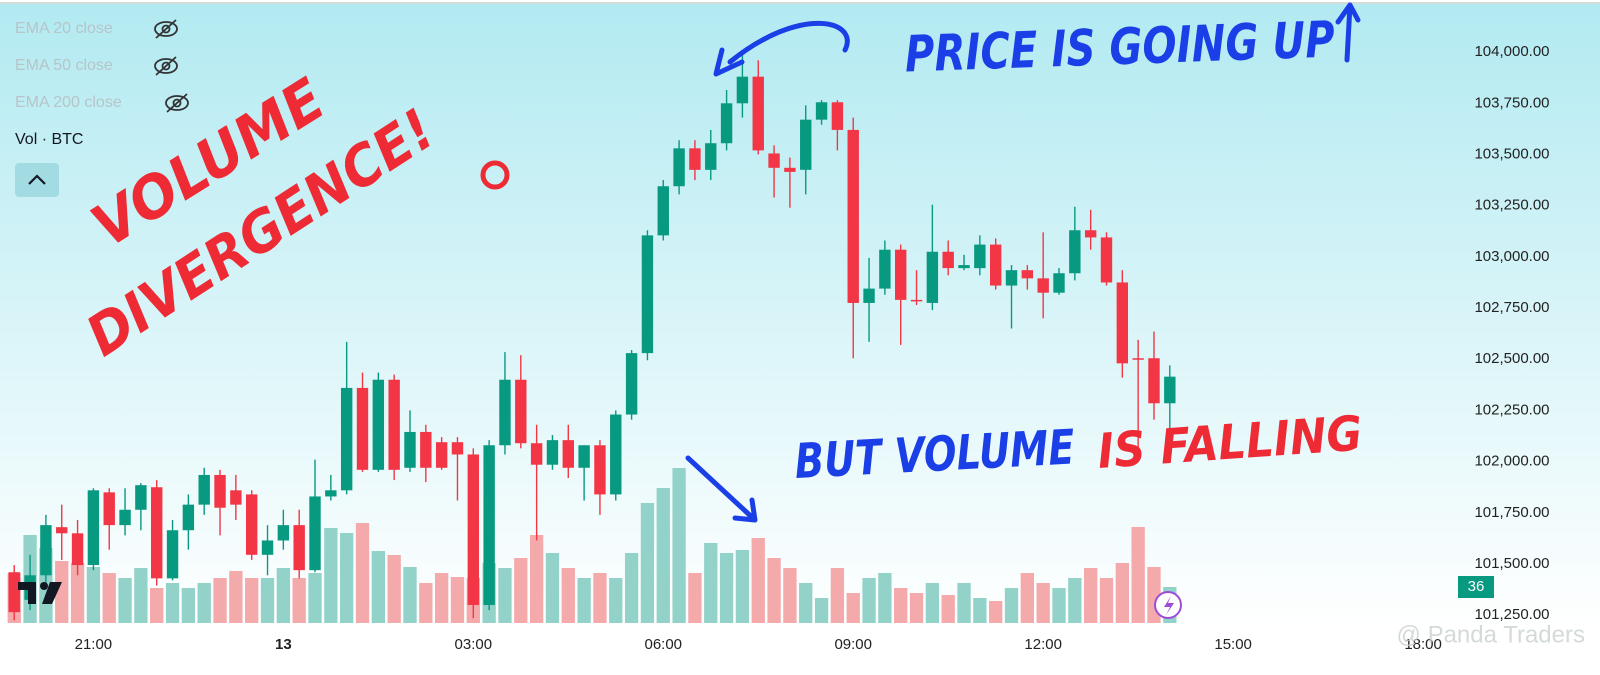  What do you see at coordinates (1423, 644) in the screenshot?
I see `x-tick-label: 18:00` at bounding box center [1423, 644].